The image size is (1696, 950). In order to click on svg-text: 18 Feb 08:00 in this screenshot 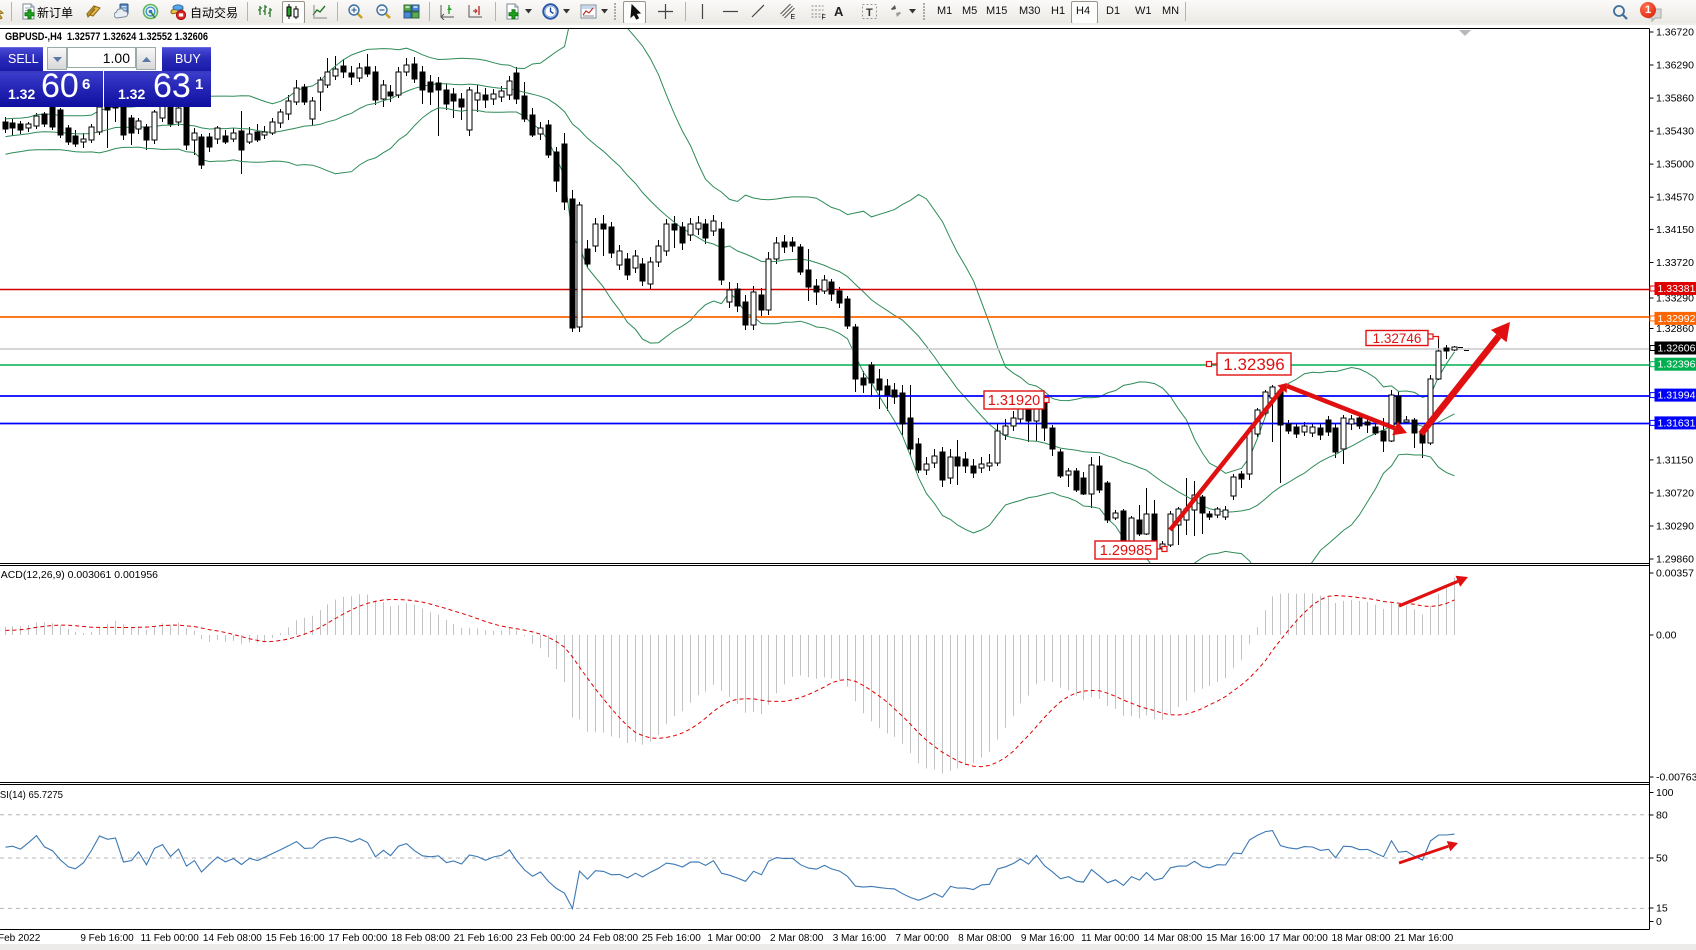, I will do `click(420, 938)`.